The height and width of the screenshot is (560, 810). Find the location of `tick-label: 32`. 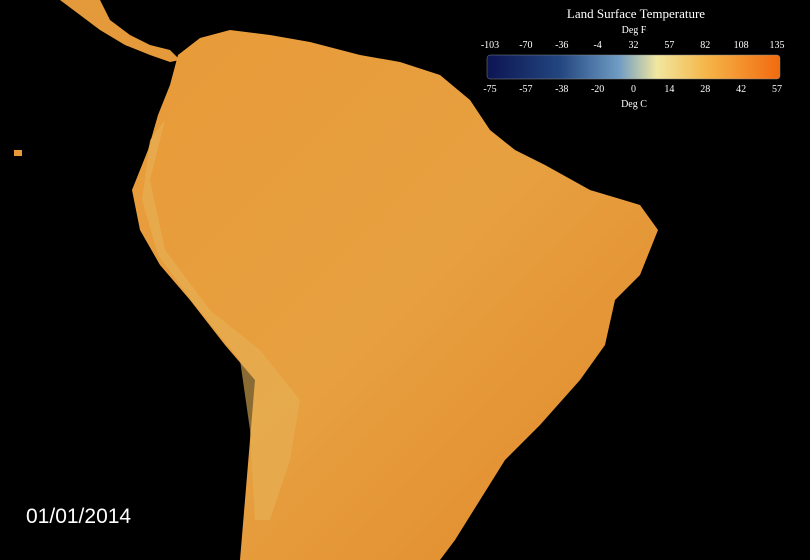

tick-label: 32 is located at coordinates (634, 45).